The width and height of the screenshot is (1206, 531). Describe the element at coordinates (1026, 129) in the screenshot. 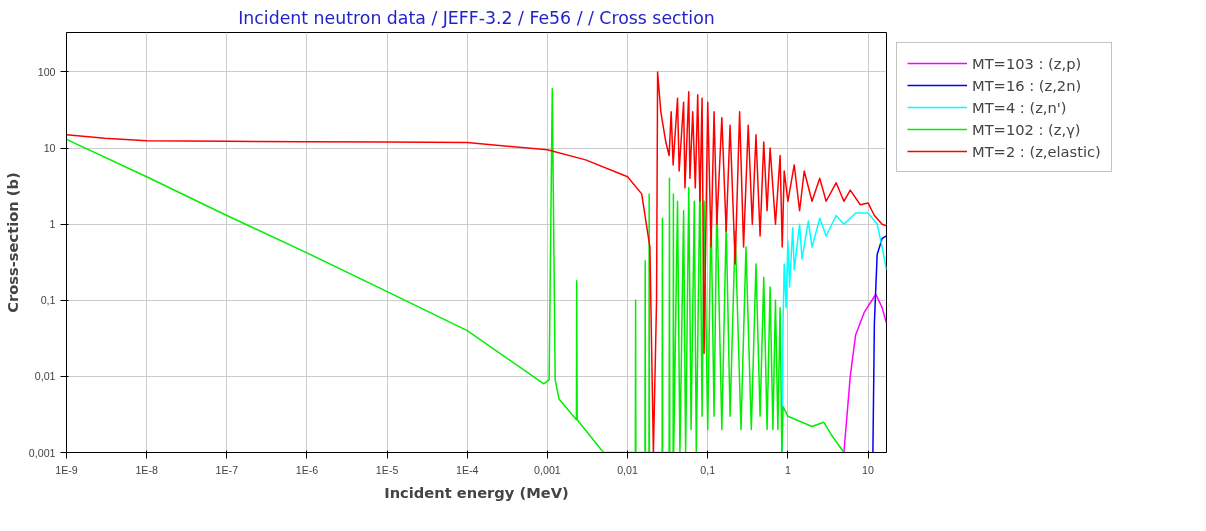

I see `legend-label: MT=102 : (z,γ)` at that location.